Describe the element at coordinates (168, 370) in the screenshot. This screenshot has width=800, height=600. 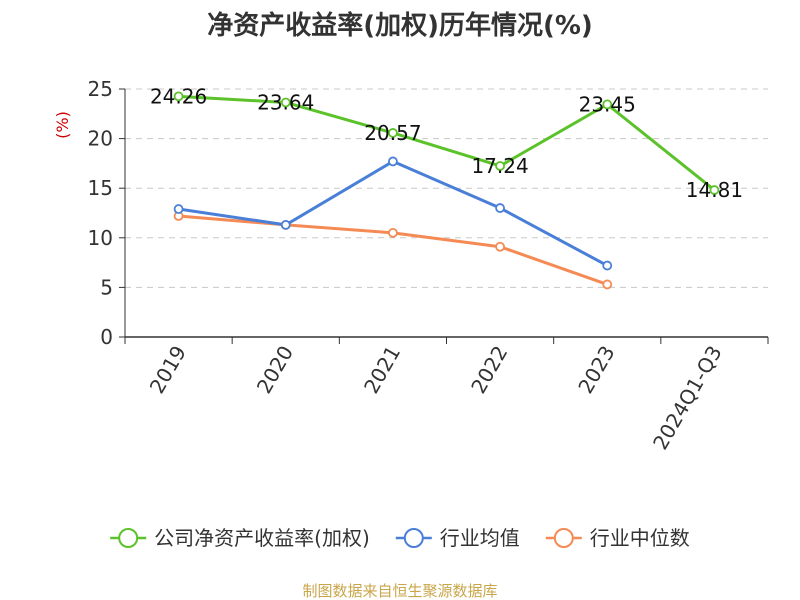
I see `x-tick-label: 2019` at that location.